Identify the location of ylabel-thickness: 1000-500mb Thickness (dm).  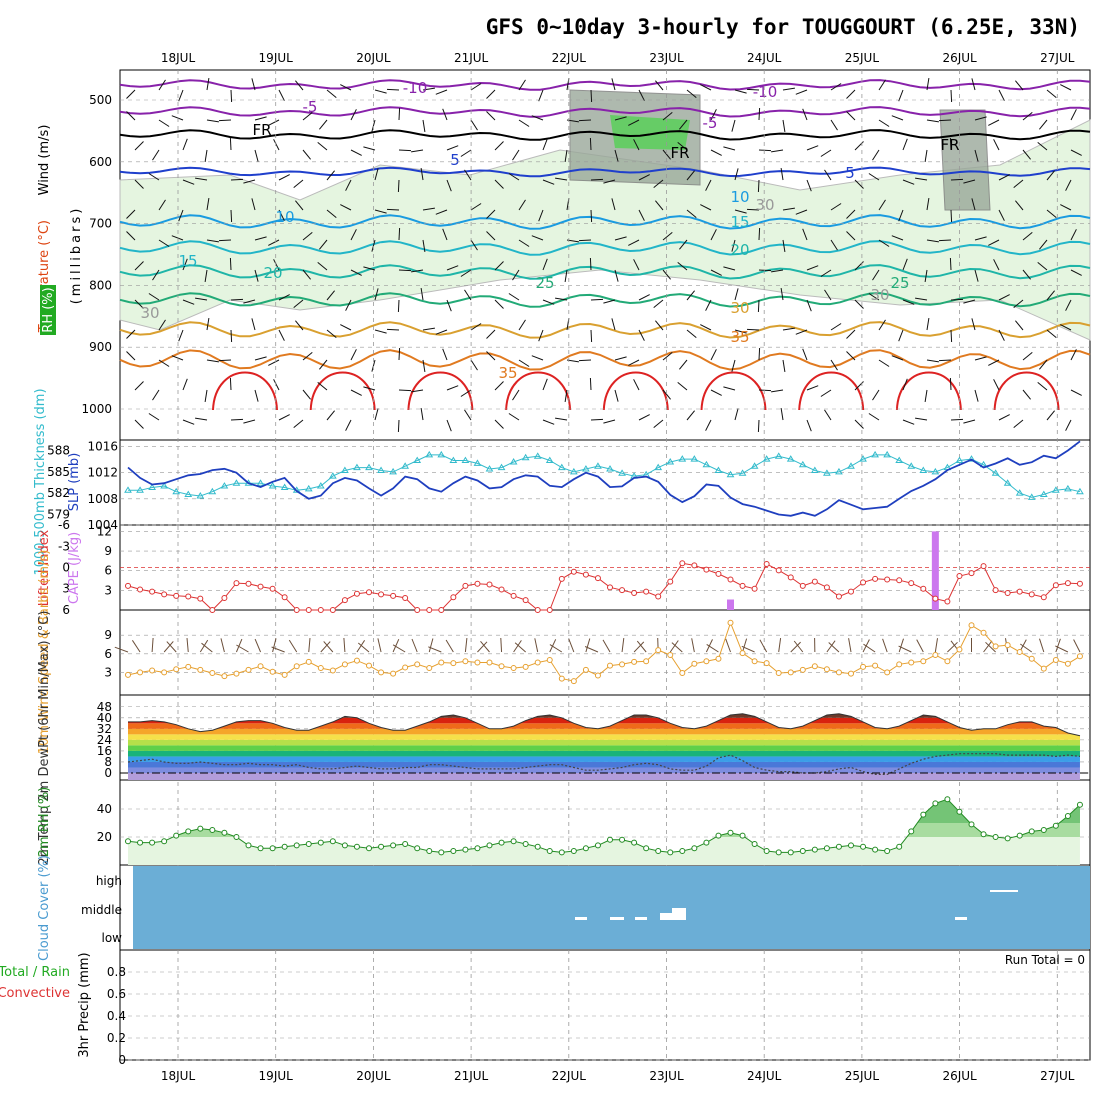
(40, 481).